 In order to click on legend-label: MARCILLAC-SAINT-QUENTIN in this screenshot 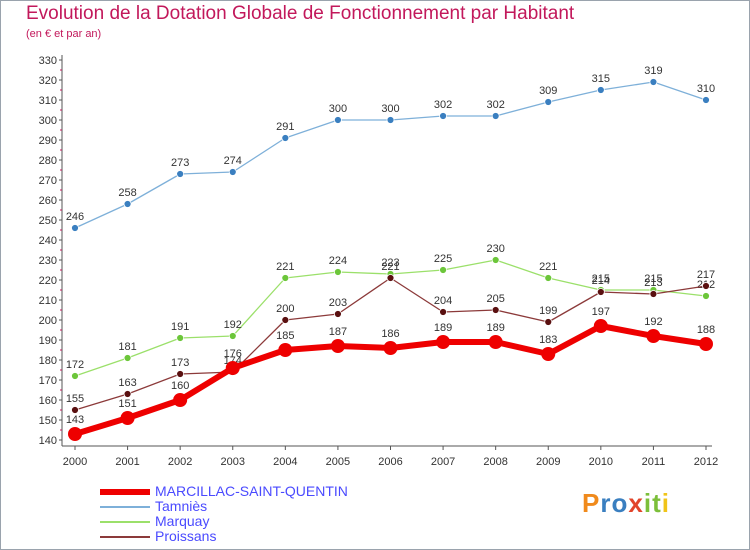, I will do `click(251, 491)`.